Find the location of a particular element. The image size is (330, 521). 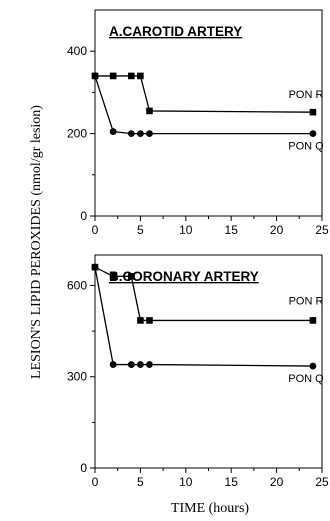

panel-title: A.CAROTID ARTERY is located at coordinates (175, 31).